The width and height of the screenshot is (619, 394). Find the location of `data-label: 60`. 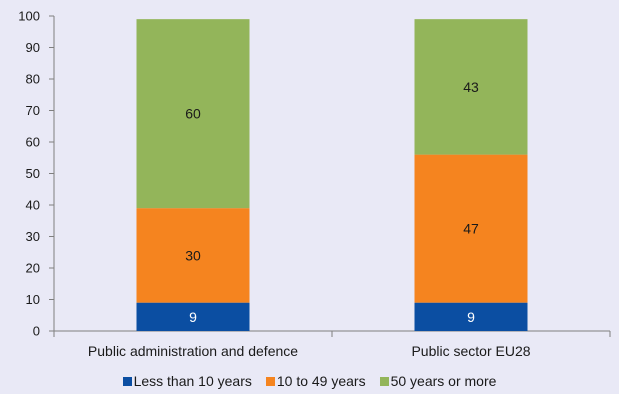

data-label: 60 is located at coordinates (193, 114).